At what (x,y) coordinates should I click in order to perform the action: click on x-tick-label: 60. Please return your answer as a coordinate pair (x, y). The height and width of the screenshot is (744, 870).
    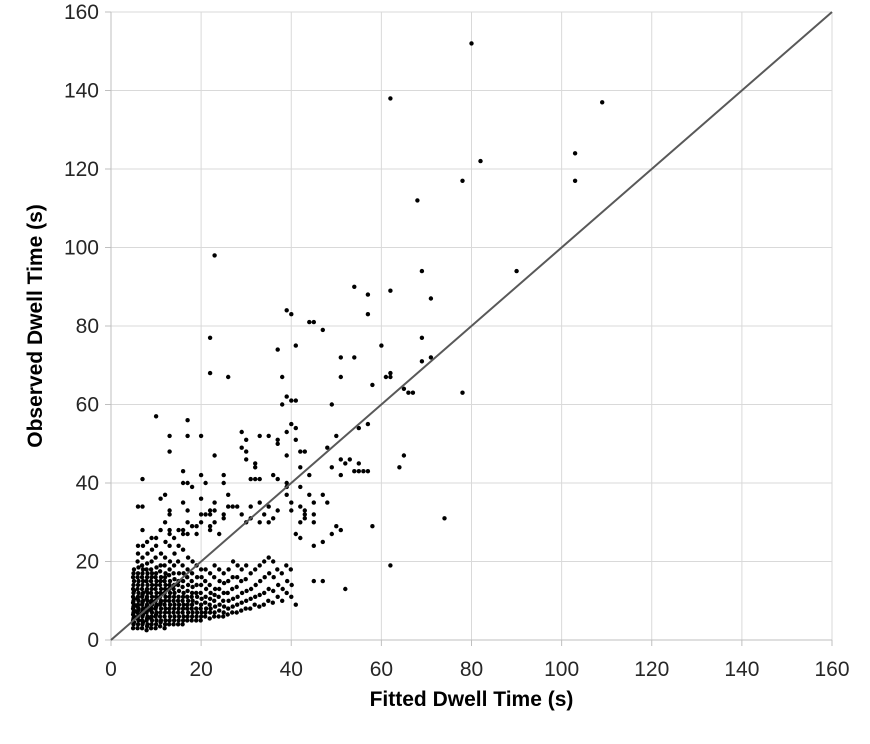
    Looking at the image, I should click on (381, 669).